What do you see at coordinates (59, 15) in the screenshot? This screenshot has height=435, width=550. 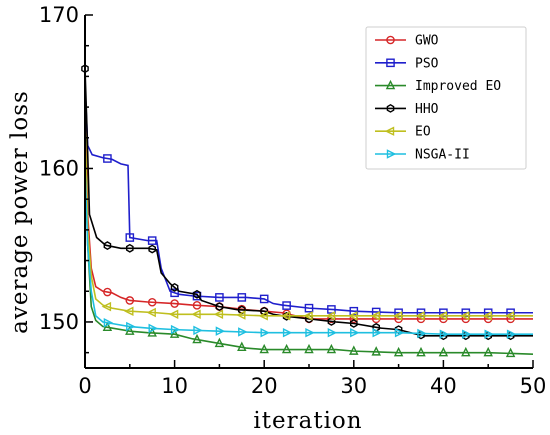 I see `y-tick-label-170: 170` at bounding box center [59, 15].